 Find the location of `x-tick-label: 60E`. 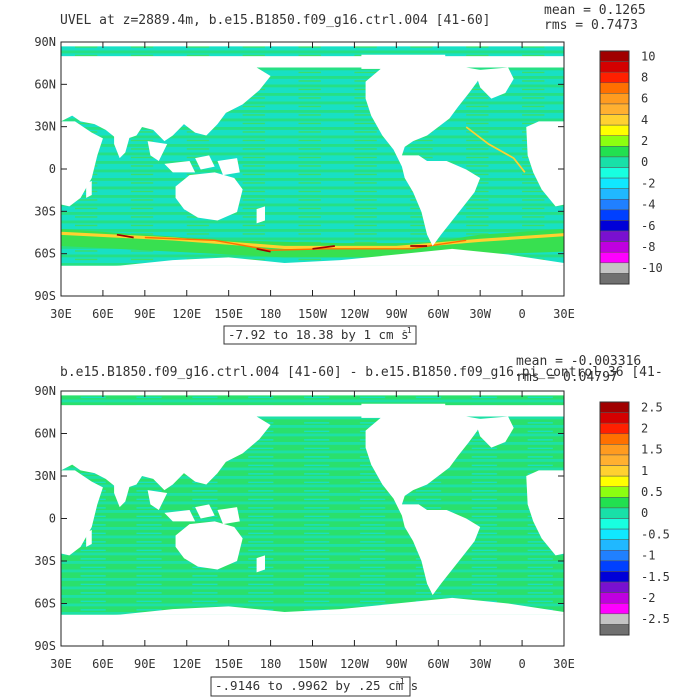

x-tick-label: 60E is located at coordinates (103, 664).